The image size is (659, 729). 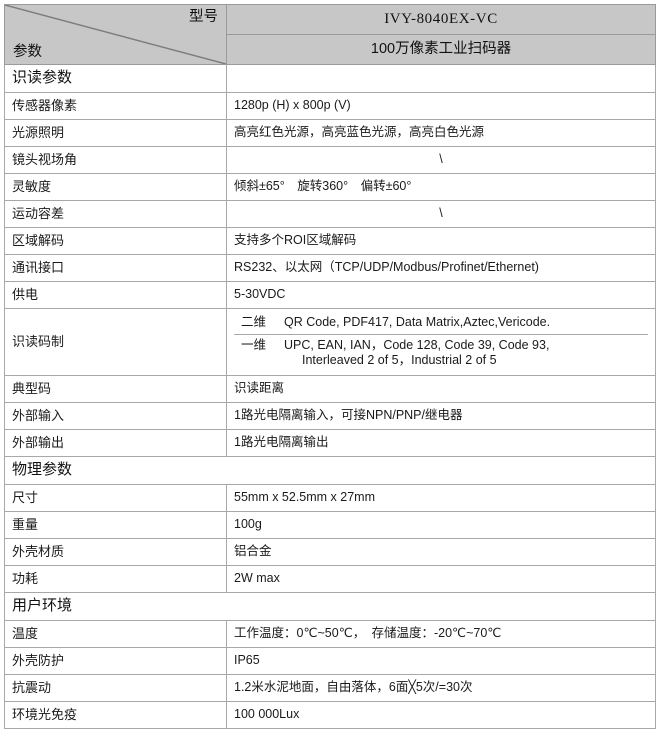 I want to click on table-row: 典型码 识读距离, so click(x=330, y=388).